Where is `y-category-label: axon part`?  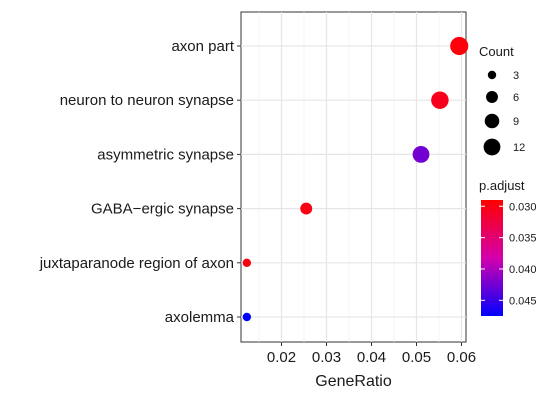 y-category-label: axon part is located at coordinates (202, 46).